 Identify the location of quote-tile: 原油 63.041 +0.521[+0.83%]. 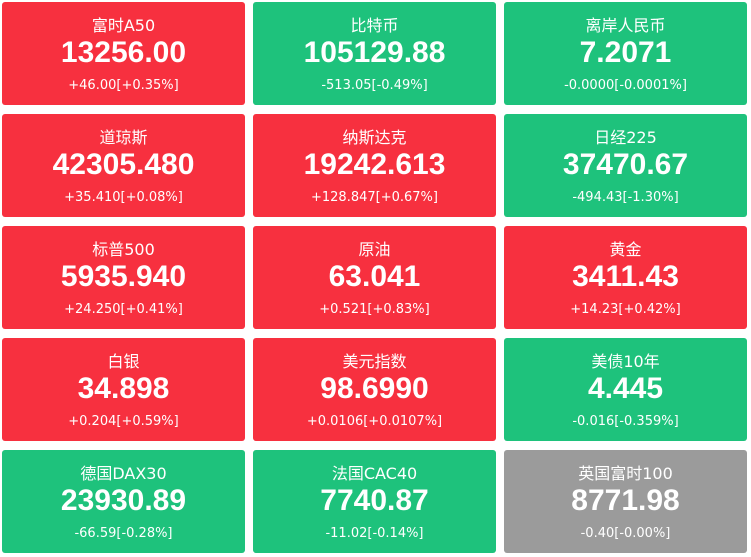
(374, 277).